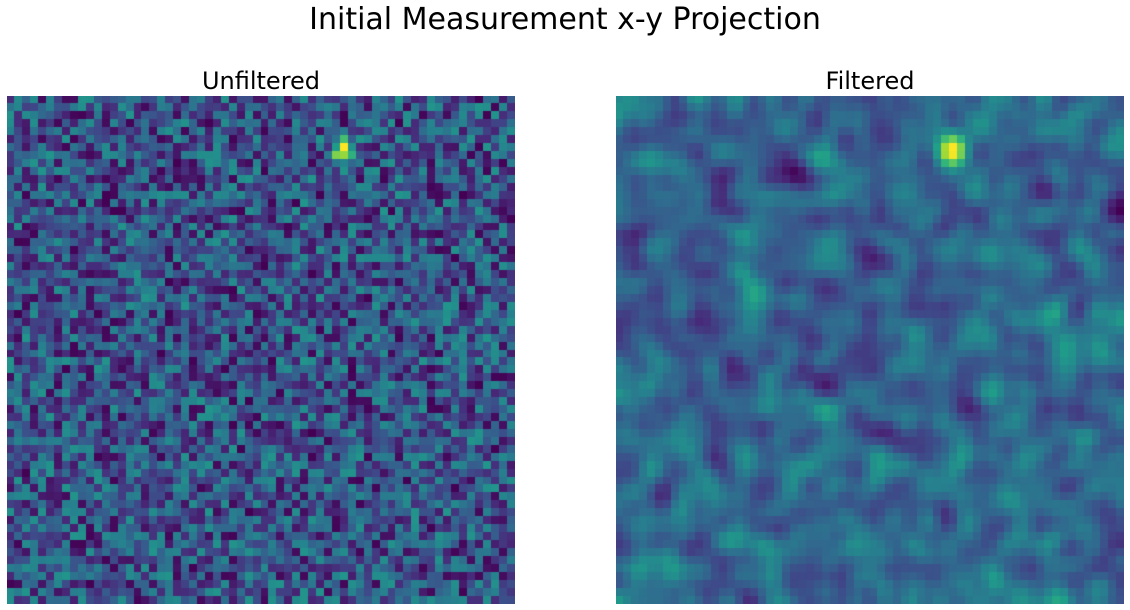  Describe the element at coordinates (261, 81) in the screenshot. I see `panel-title-unfiltered: Unfiltered` at that location.